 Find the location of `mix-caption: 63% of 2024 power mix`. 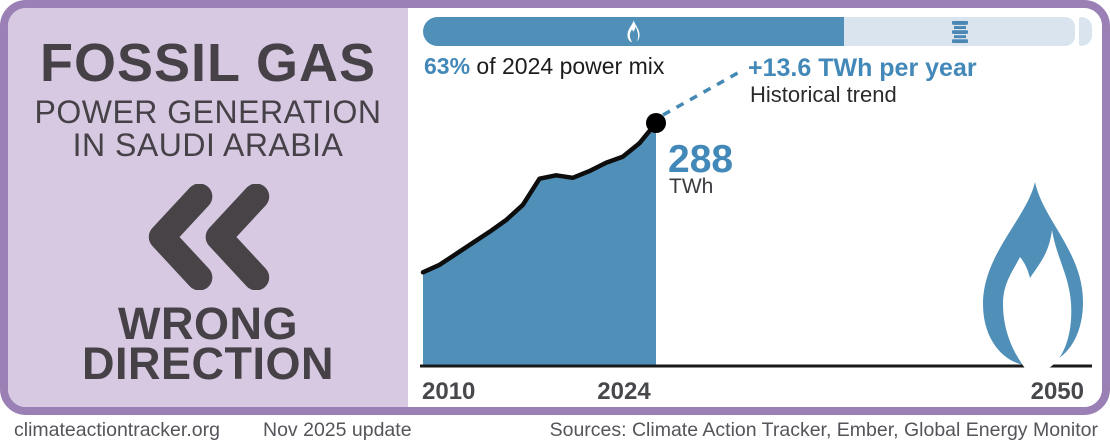

mix-caption: 63% of 2024 power mix is located at coordinates (544, 66).